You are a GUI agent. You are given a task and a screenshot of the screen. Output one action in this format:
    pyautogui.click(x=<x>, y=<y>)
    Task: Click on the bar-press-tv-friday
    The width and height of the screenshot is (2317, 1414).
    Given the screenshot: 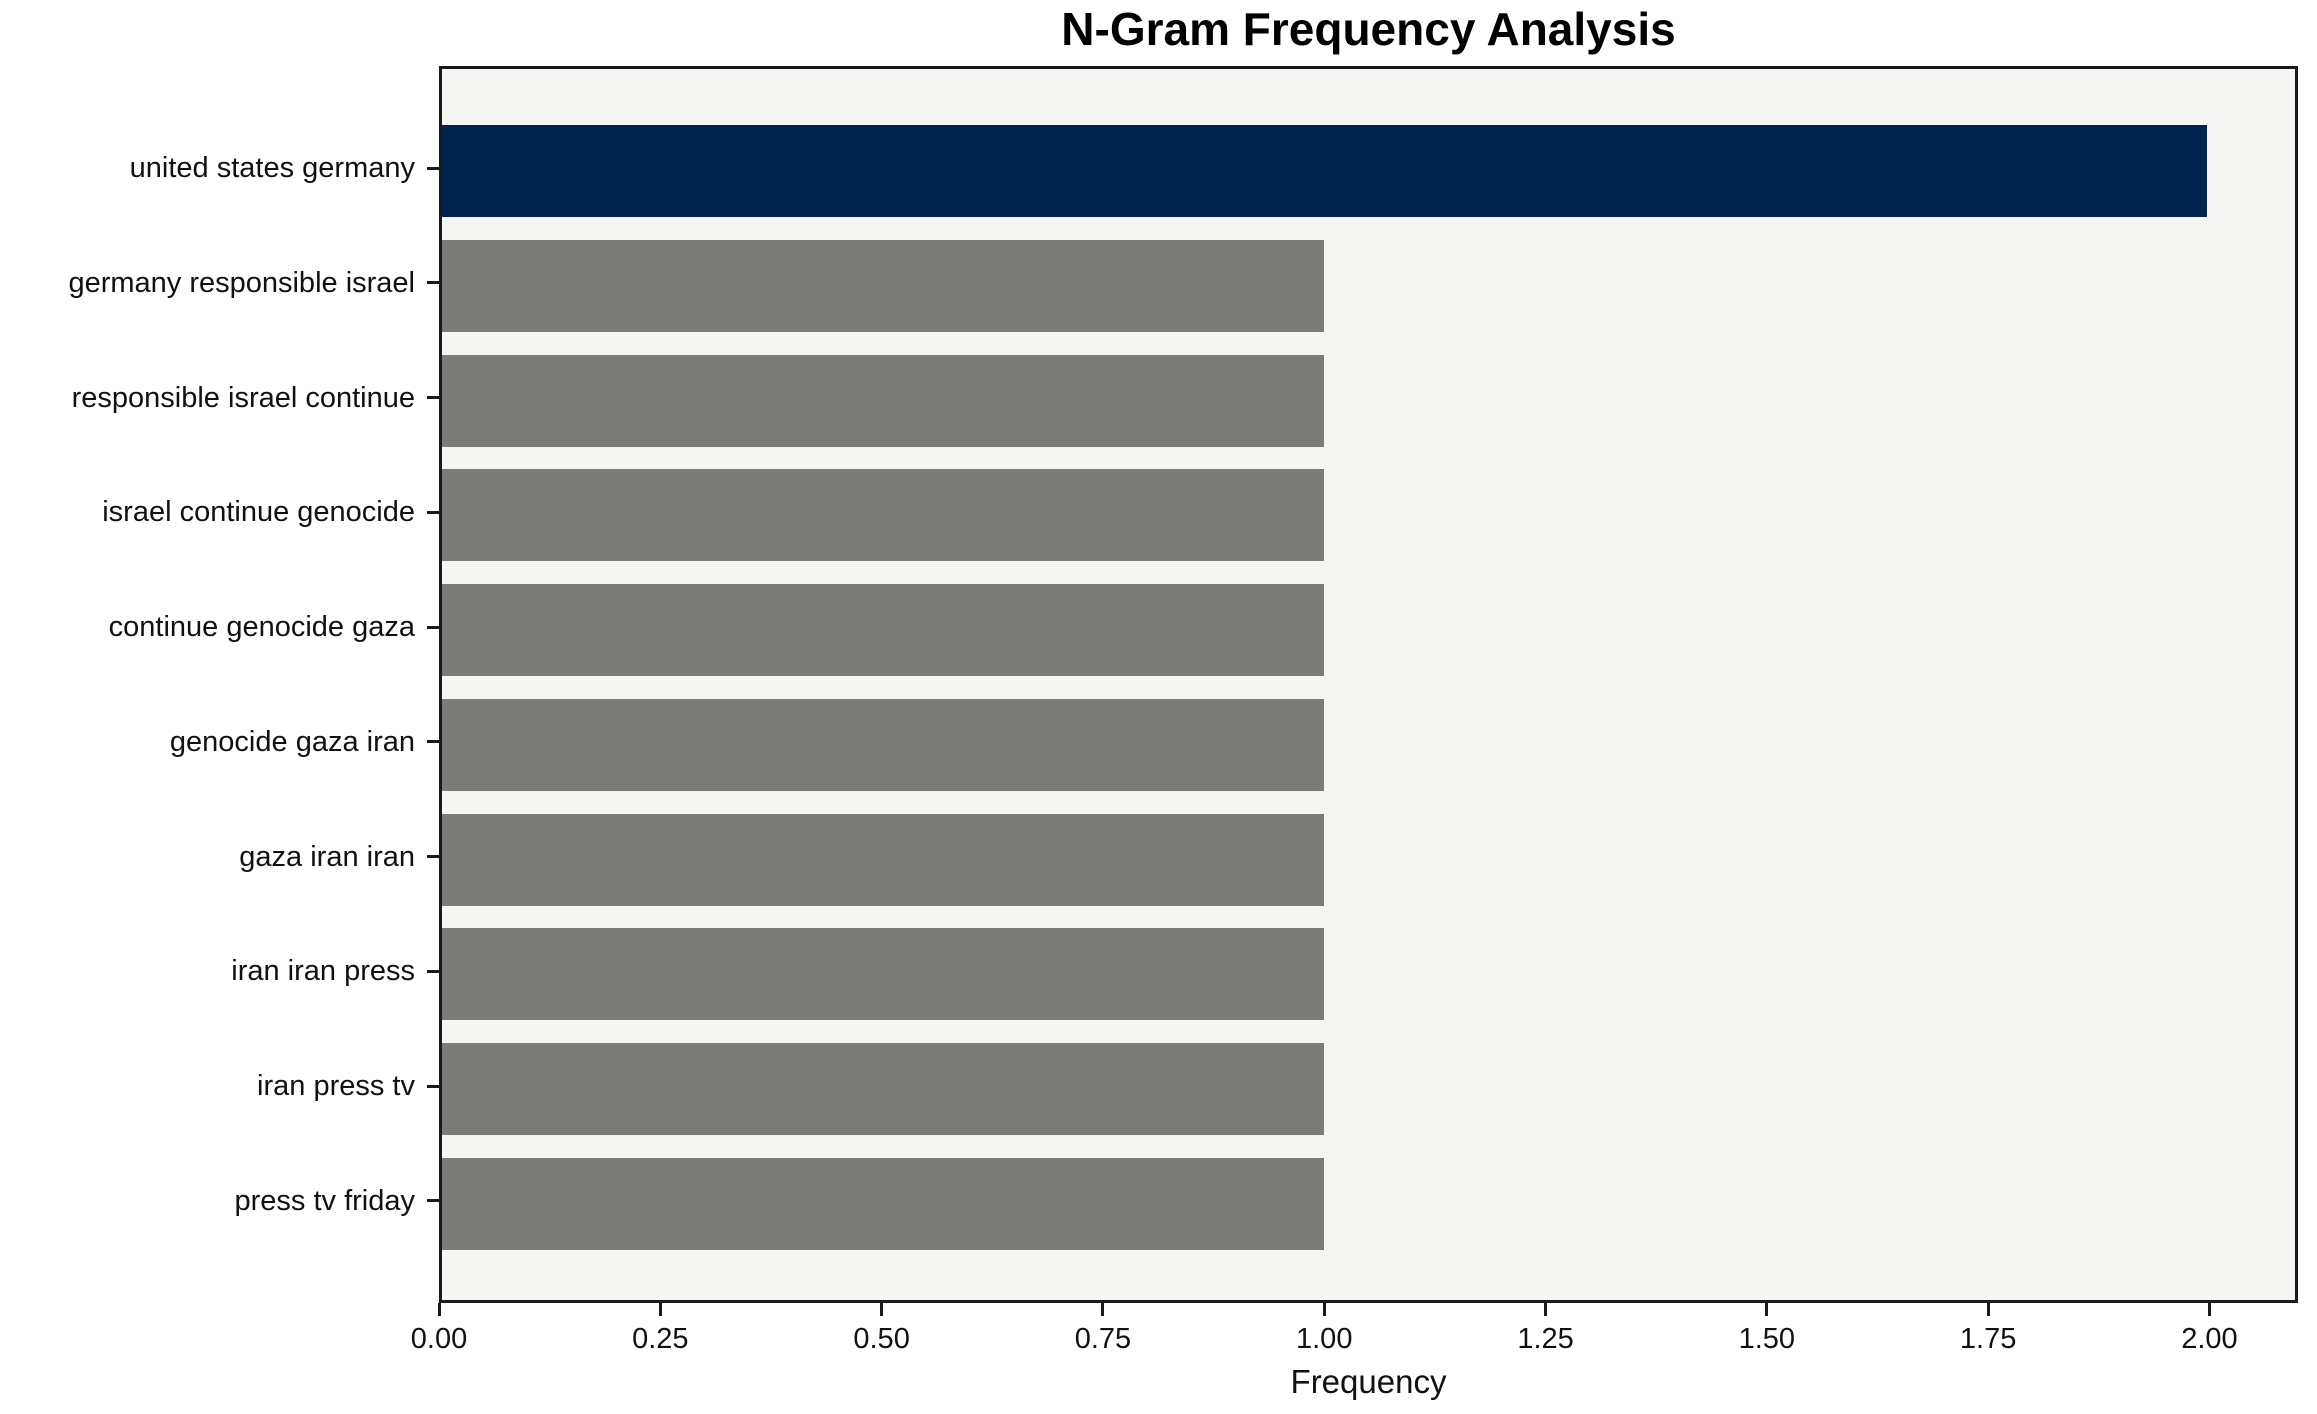 What is the action you would take?
    pyautogui.click(x=883, y=1203)
    